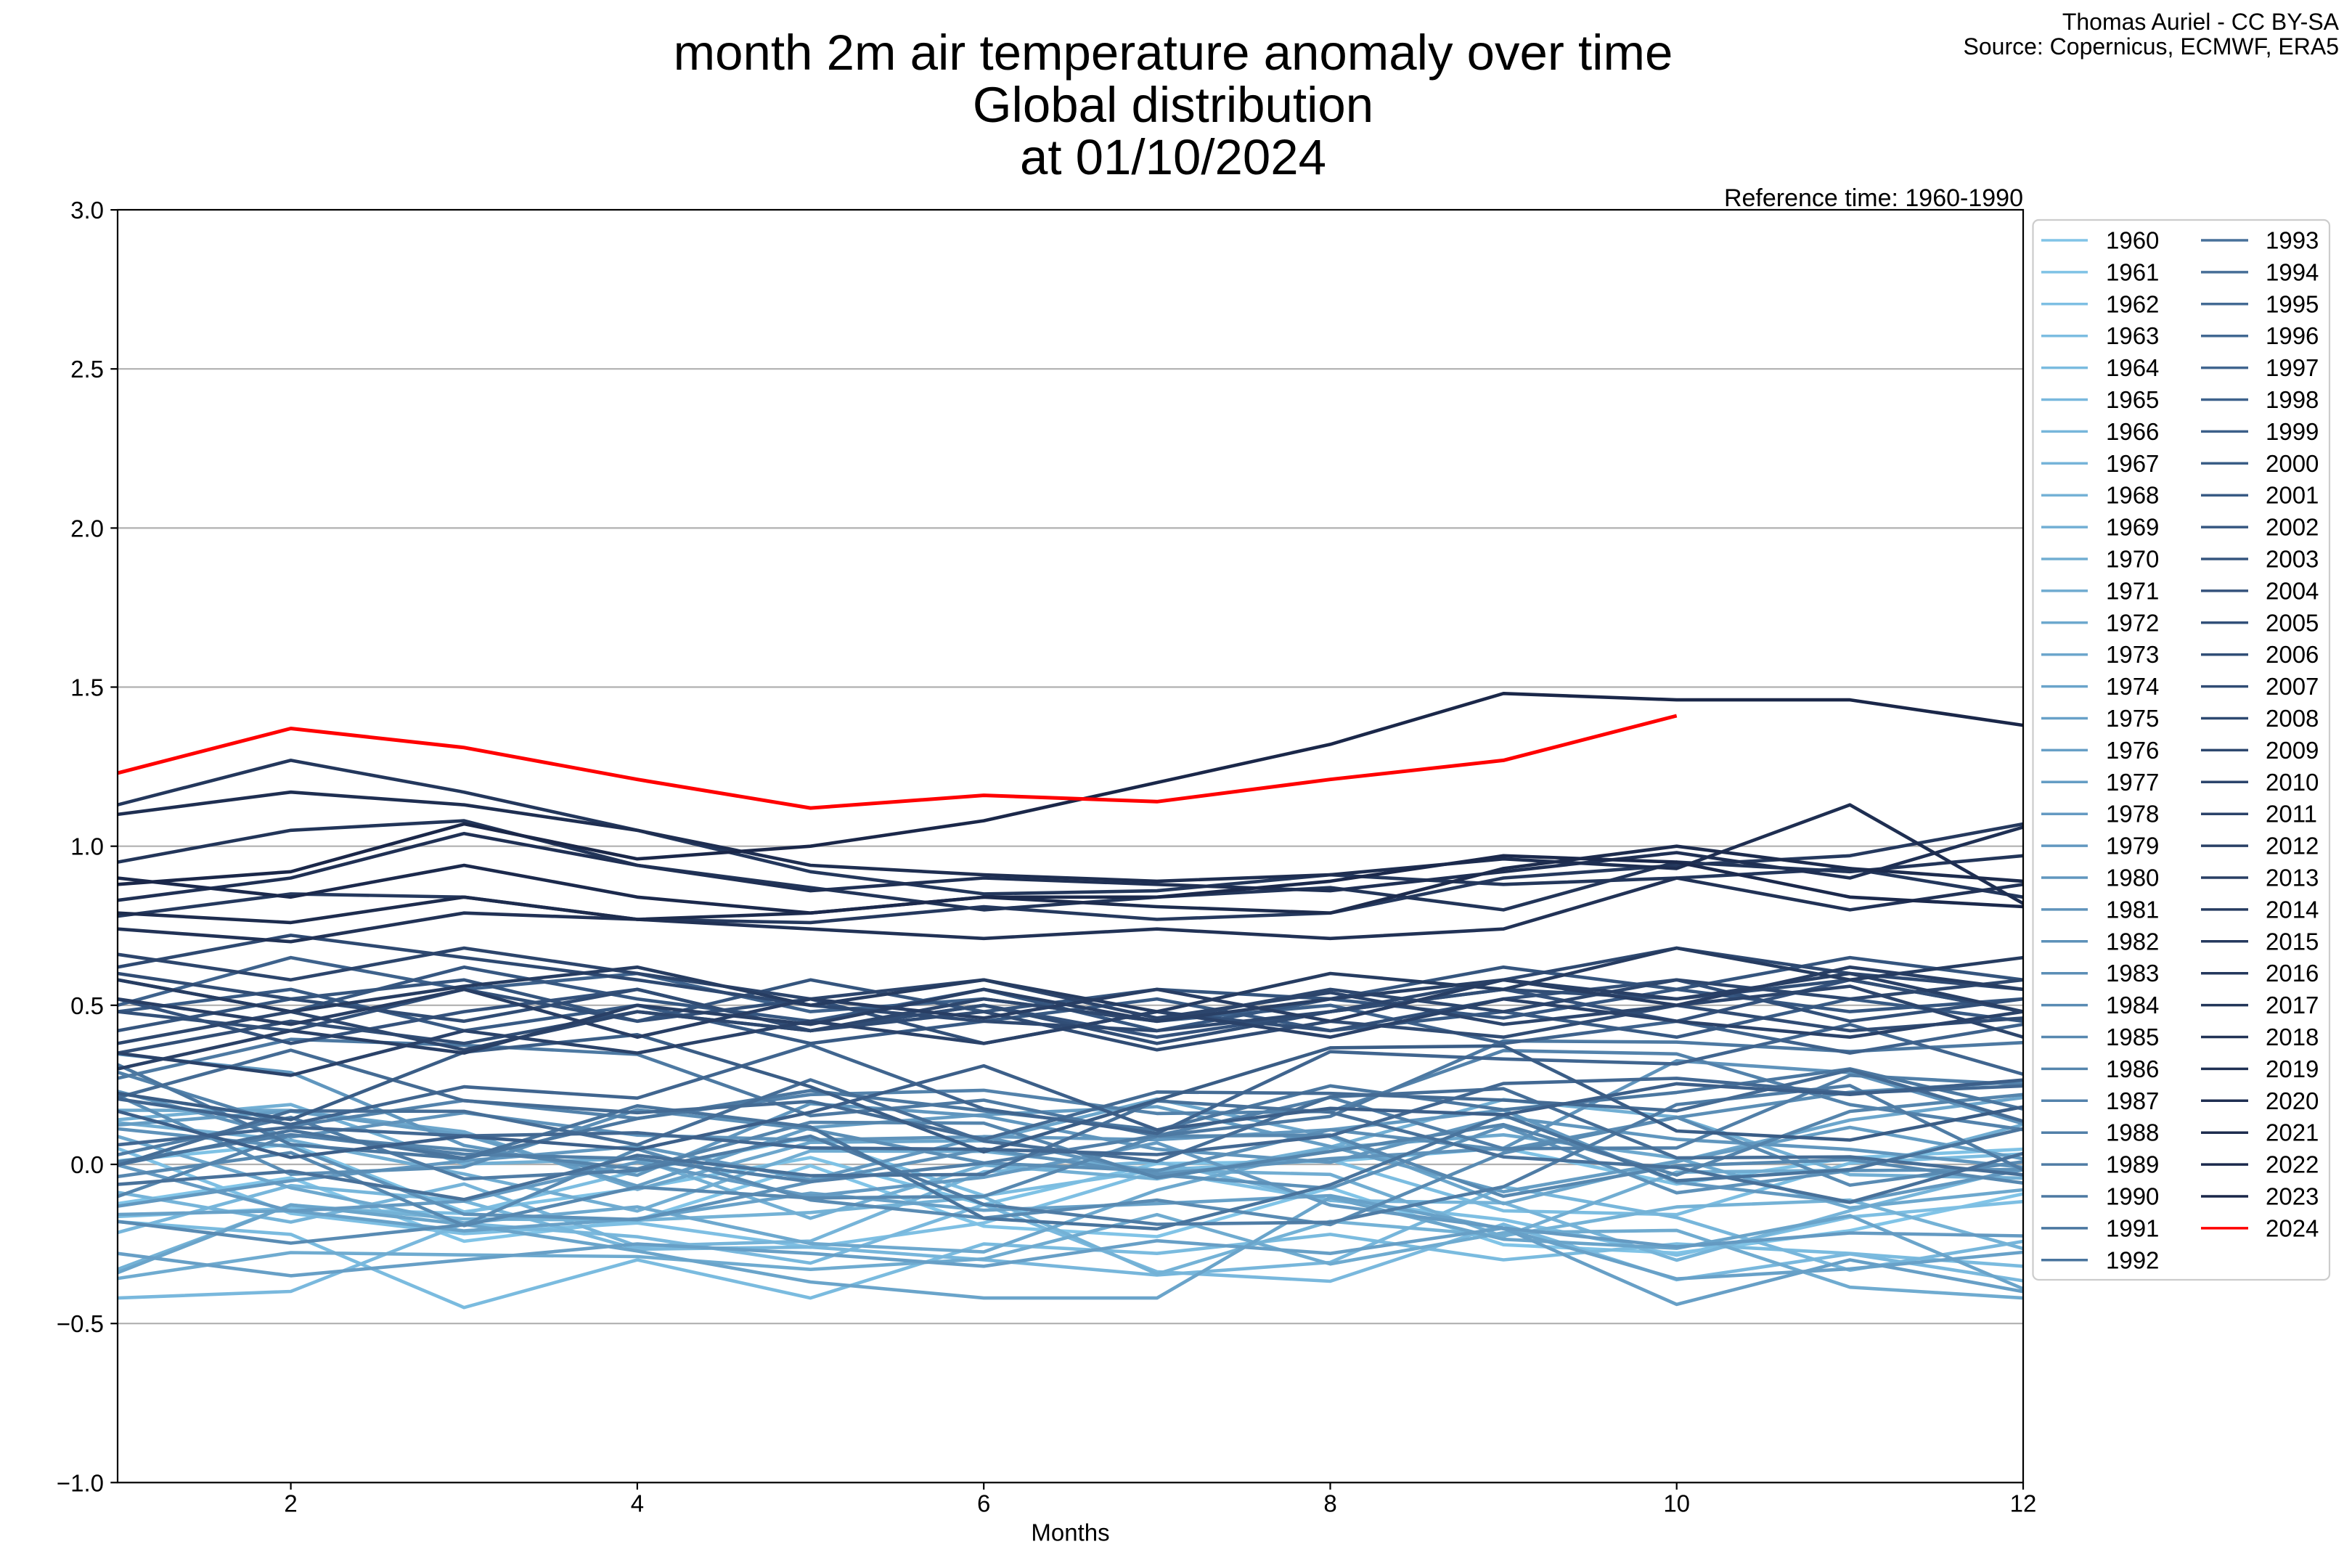 Image resolution: width=2352 pixels, height=1568 pixels. Describe the element at coordinates (2132, 496) in the screenshot. I see `svg-text: 1968` at that location.